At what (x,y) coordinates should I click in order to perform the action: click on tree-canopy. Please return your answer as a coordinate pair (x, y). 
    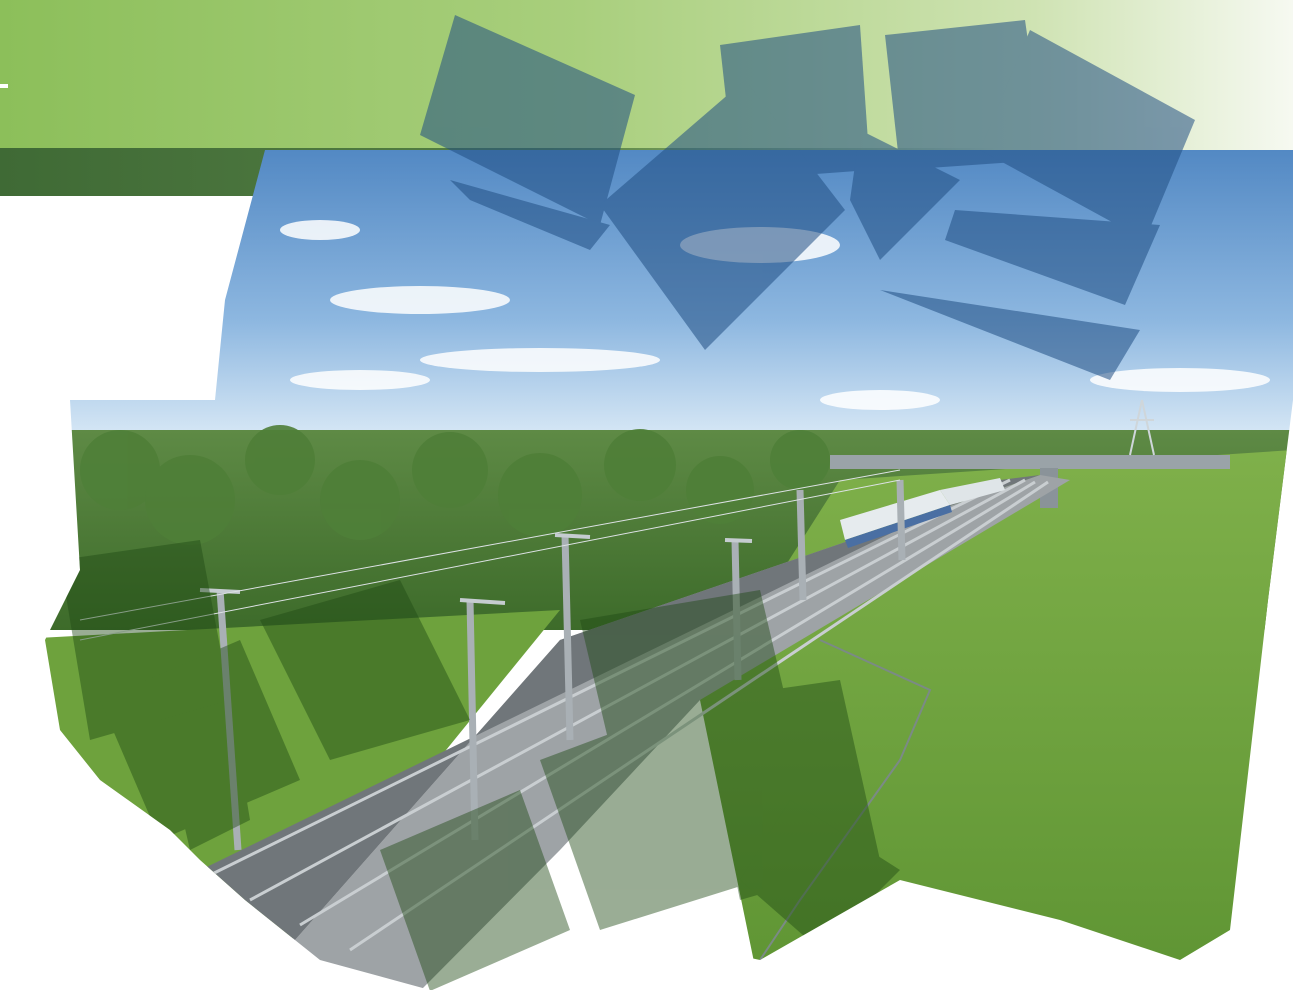
    Looking at the image, I should click on (677, 495).